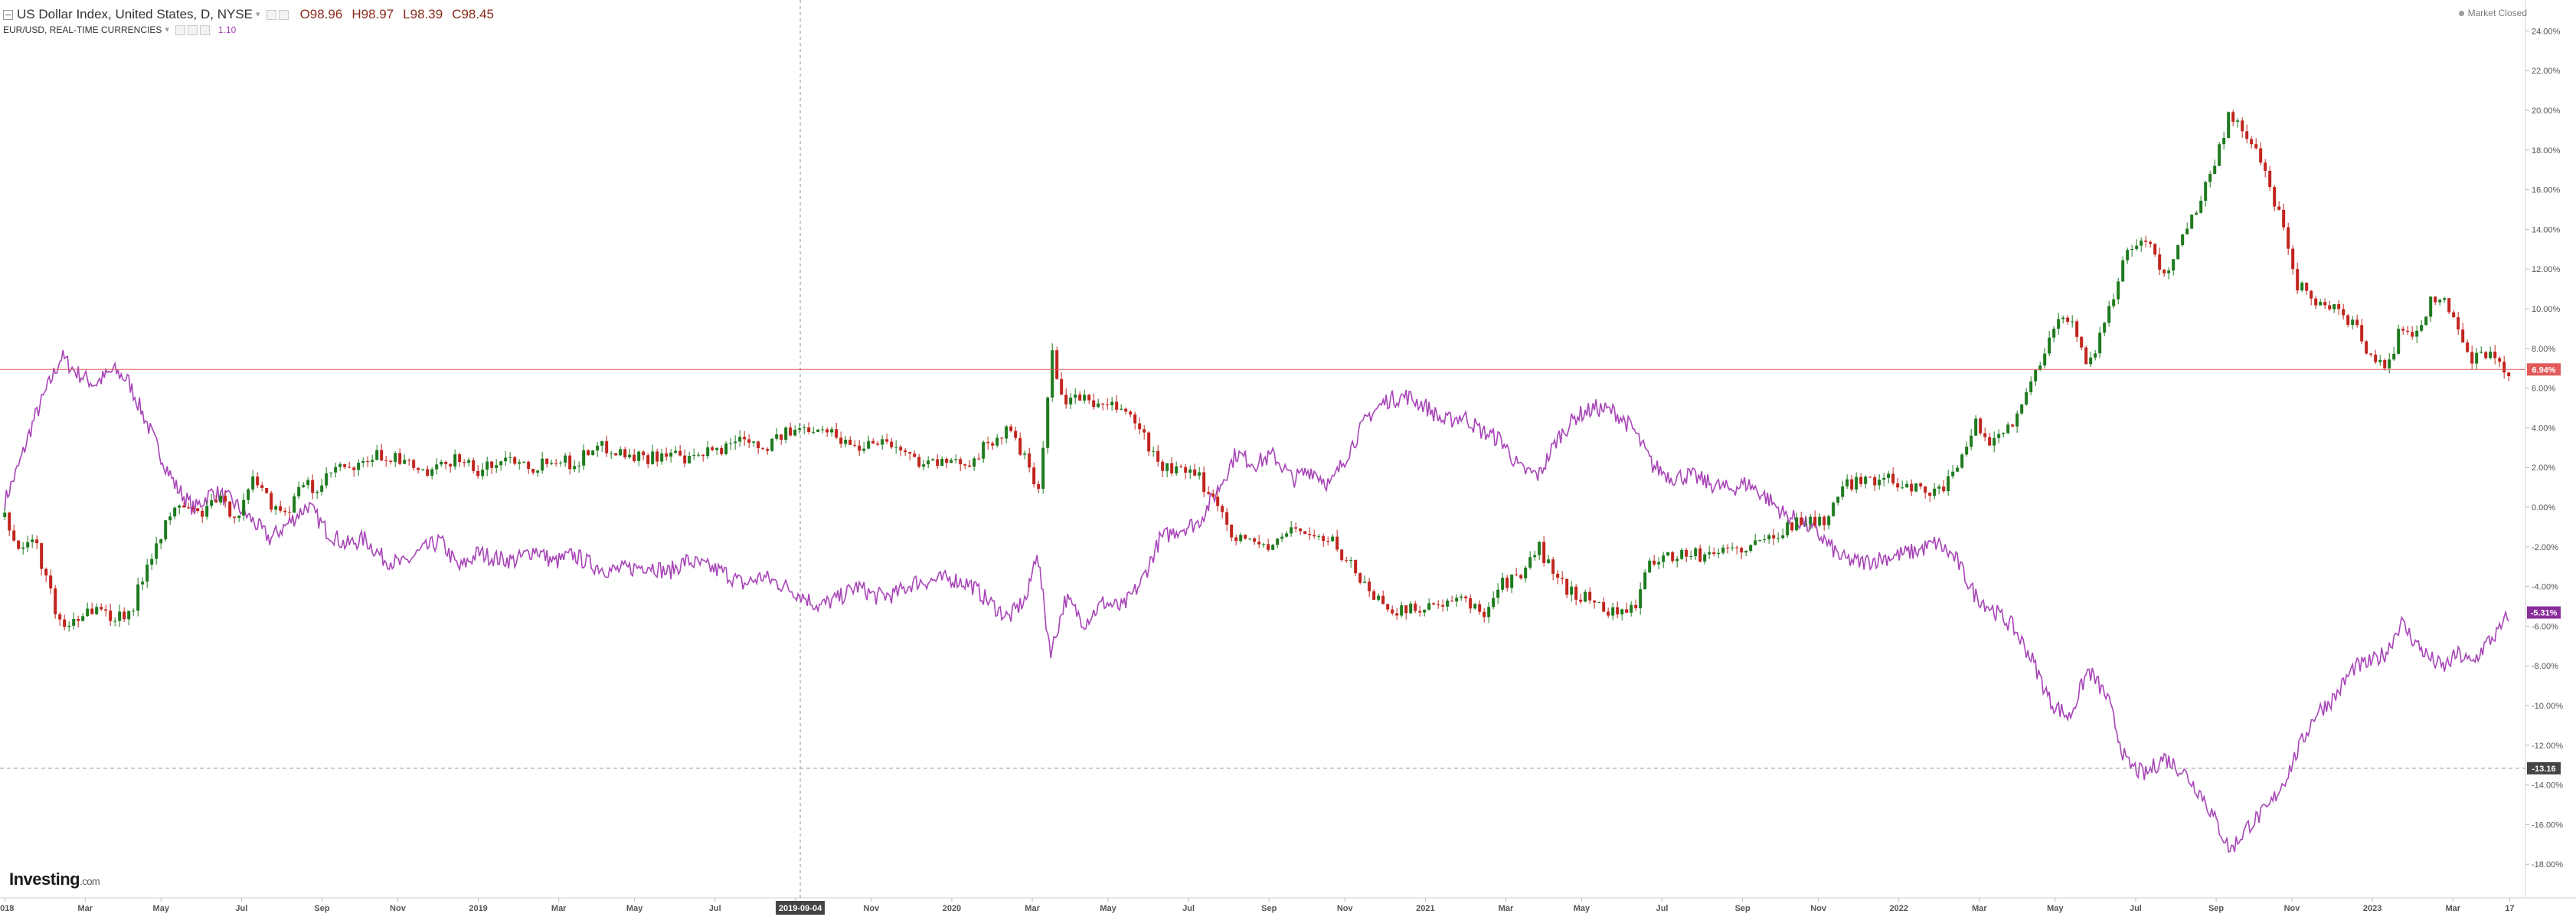 This screenshot has height=917, width=2576. I want to click on ohlc-close-value: 98.45, so click(478, 14).